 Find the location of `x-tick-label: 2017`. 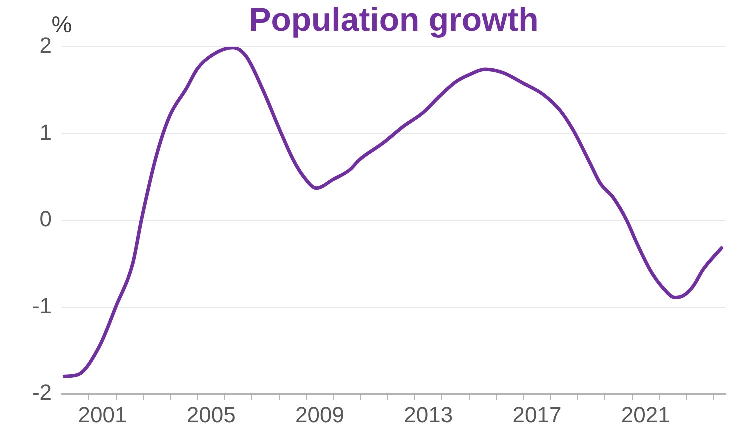

x-tick-label: 2017 is located at coordinates (537, 415).